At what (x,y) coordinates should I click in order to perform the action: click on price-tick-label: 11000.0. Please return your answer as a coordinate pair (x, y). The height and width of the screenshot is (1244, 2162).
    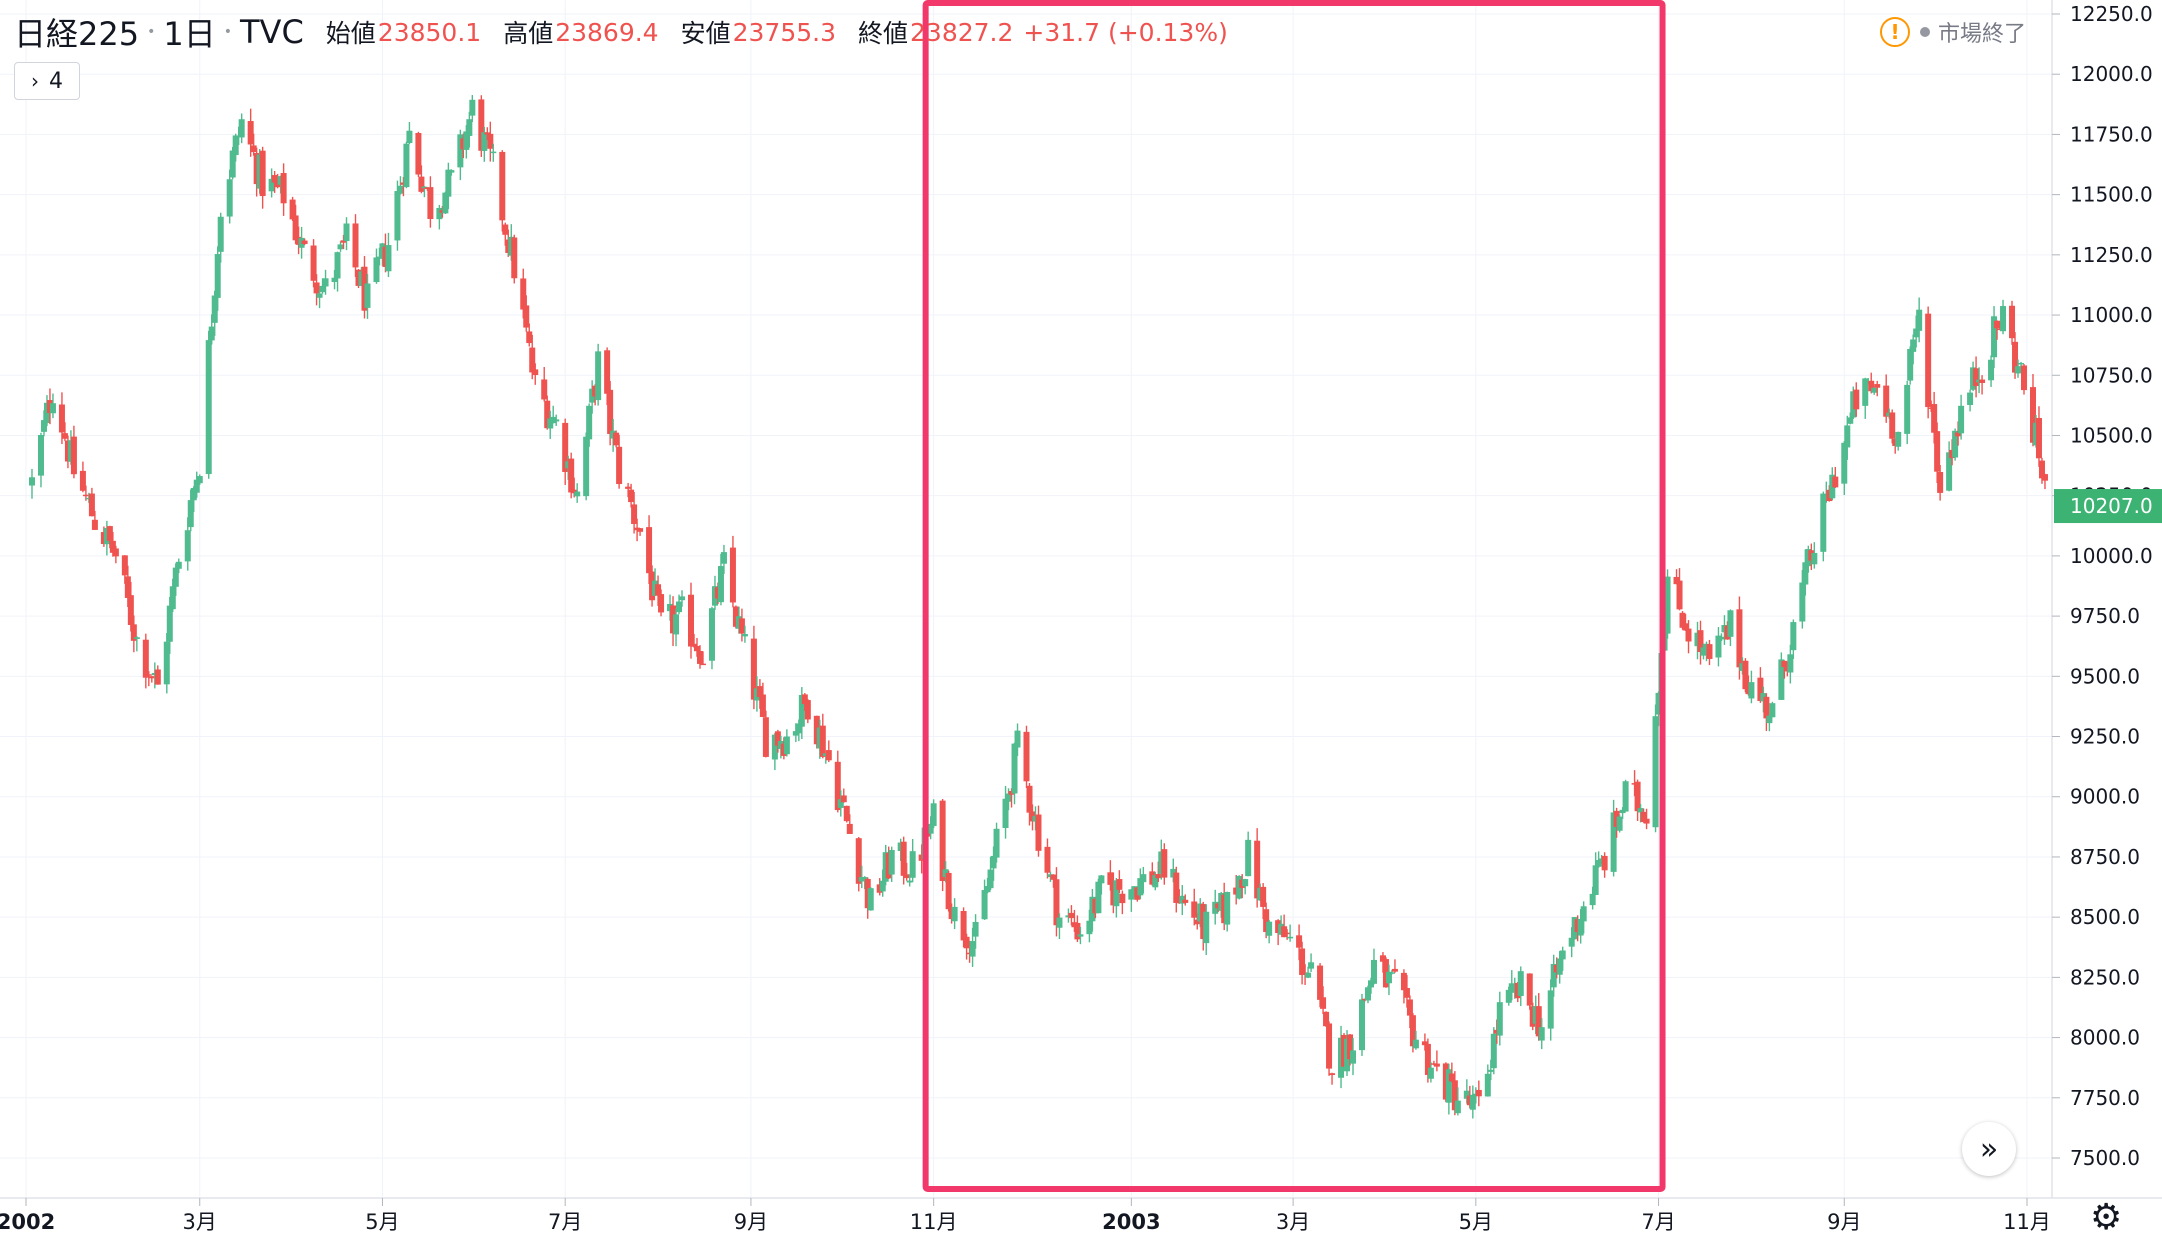
    Looking at the image, I should click on (2111, 315).